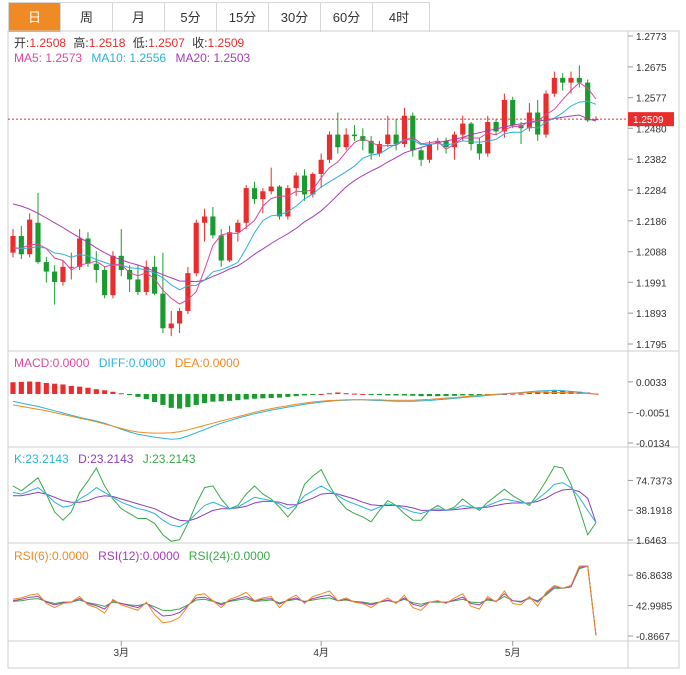 The image size is (686, 675). Describe the element at coordinates (651, 191) in the screenshot. I see `price-tick-label: 1.2284` at that location.